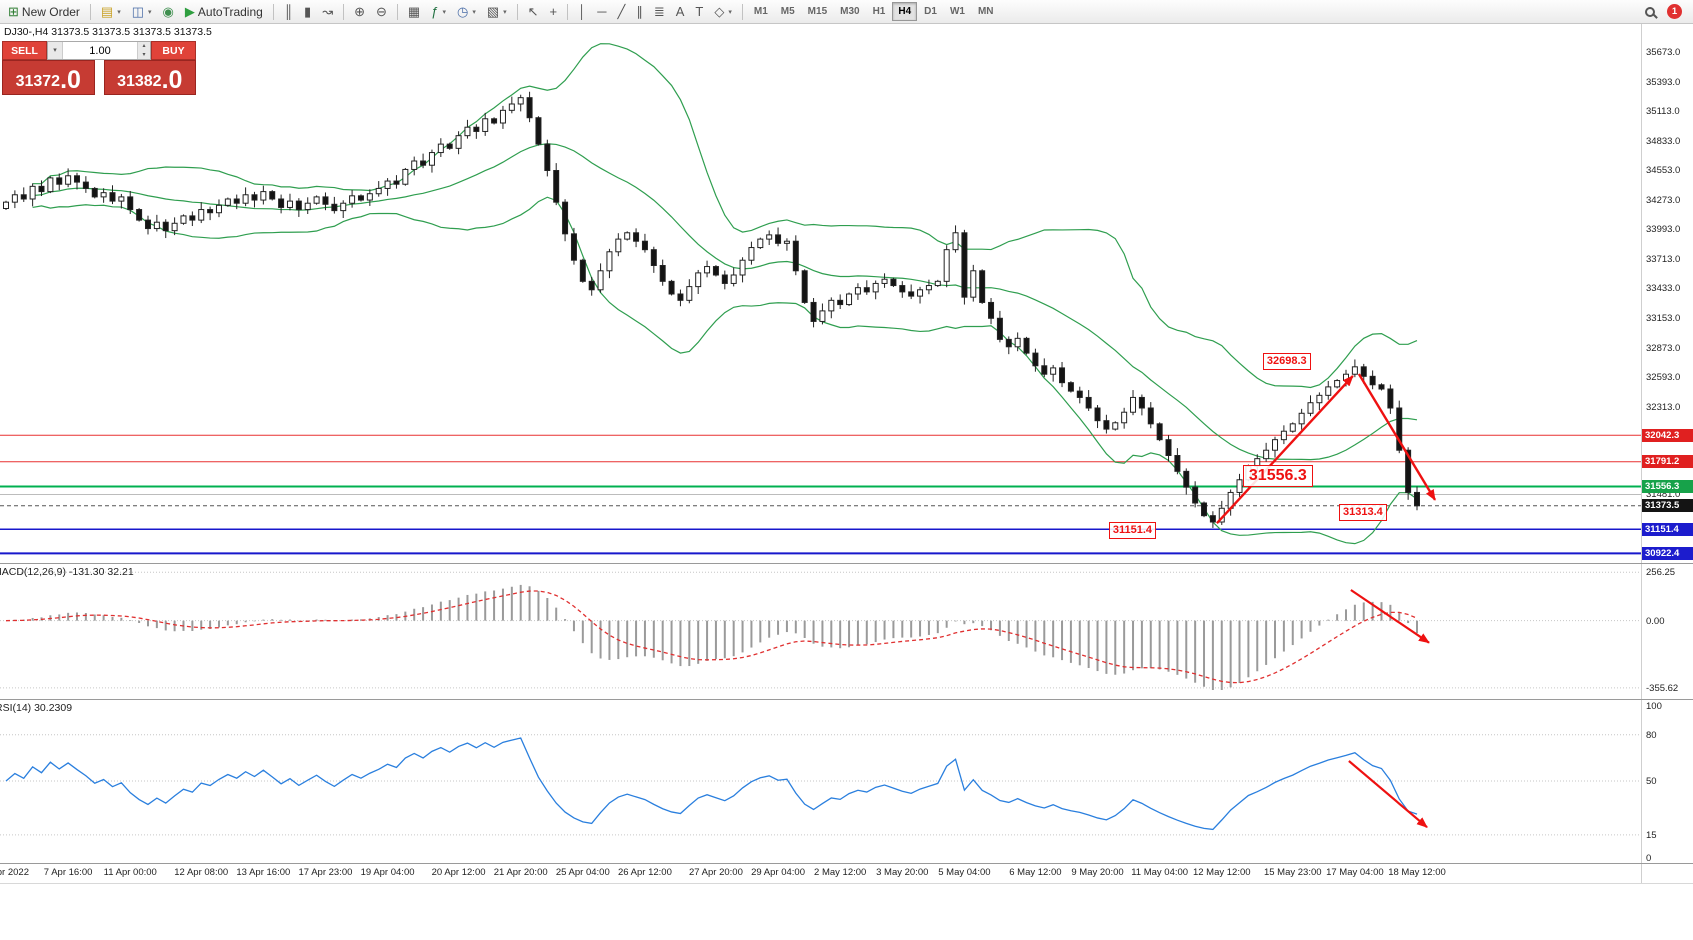 The height and width of the screenshot is (940, 1693). Describe the element at coordinates (1667, 553) in the screenshot. I see `price-tag: 30922.4` at that location.